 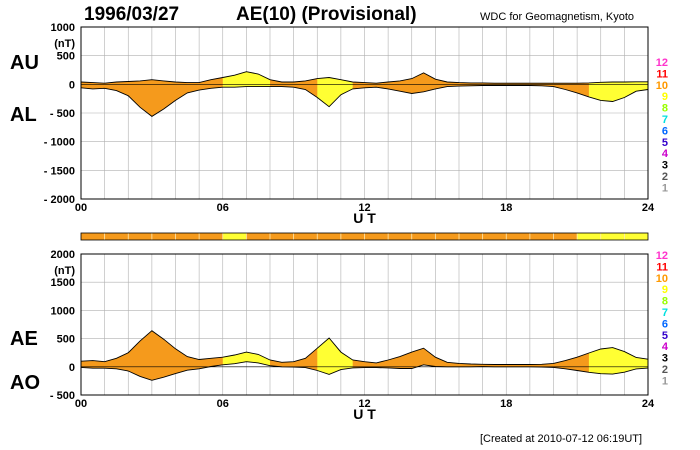 What do you see at coordinates (364, 371) in the screenshot?
I see `series-line-ao` at bounding box center [364, 371].